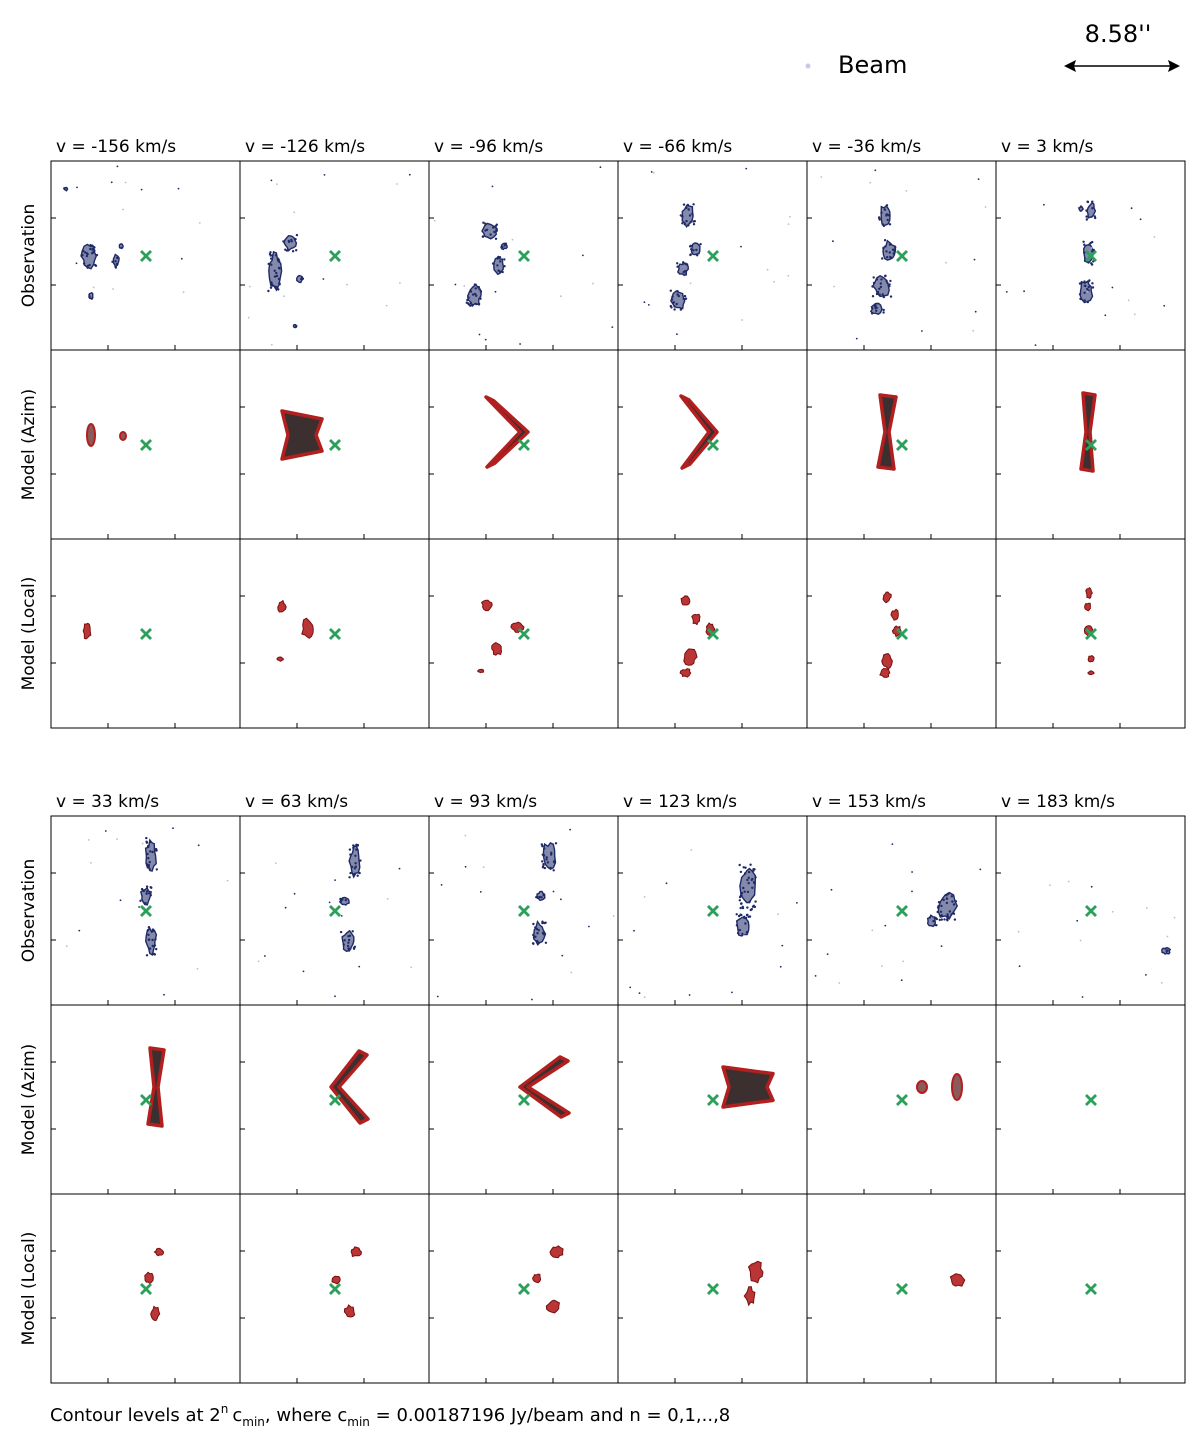  I want to click on row-label: Model (Local), so click(29, 634).